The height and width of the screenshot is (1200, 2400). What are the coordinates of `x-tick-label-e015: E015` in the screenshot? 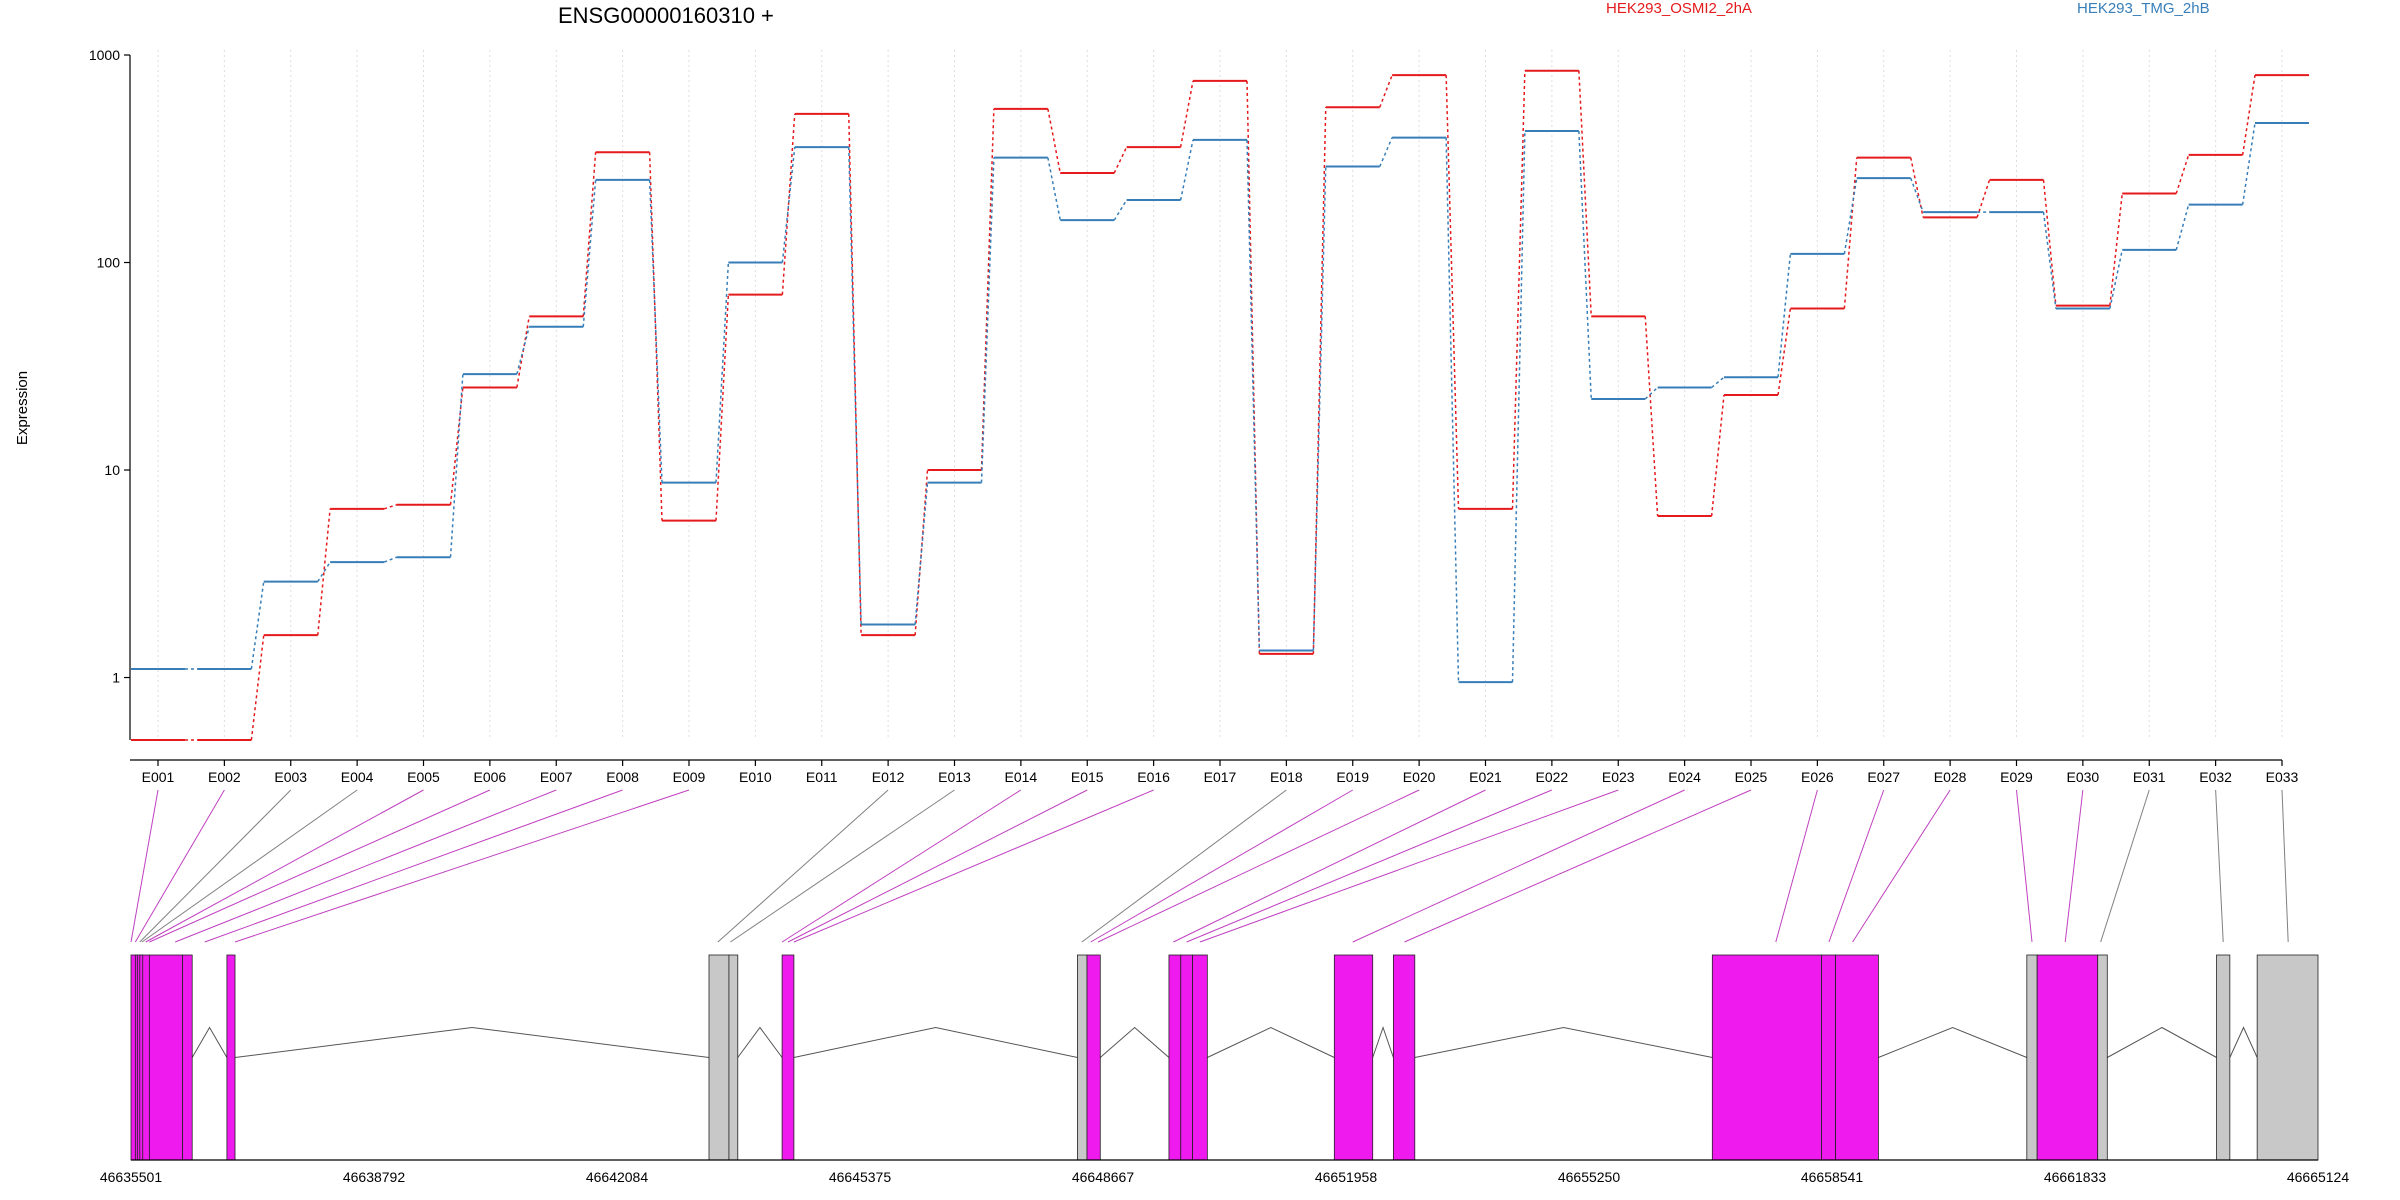 It's located at (1087, 777).